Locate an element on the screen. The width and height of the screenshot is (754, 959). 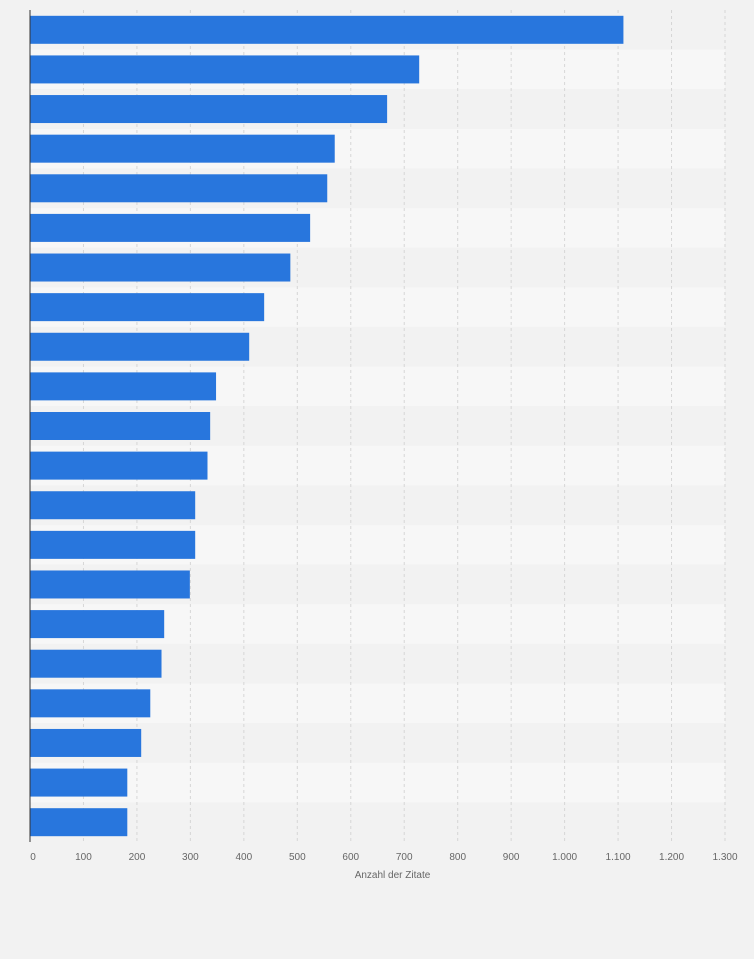
x-tick-label: 900 is located at coordinates (511, 857).